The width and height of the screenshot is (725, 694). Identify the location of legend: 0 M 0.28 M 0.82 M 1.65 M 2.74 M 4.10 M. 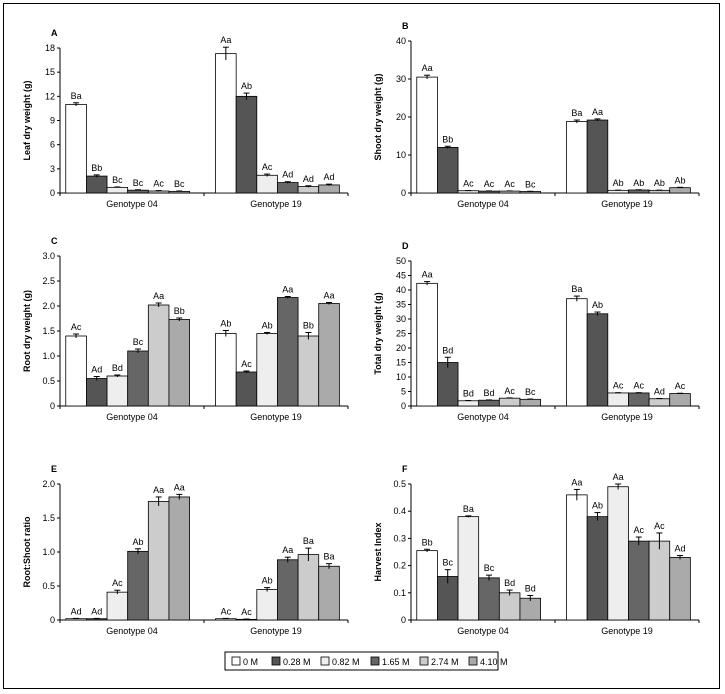
(366, 661).